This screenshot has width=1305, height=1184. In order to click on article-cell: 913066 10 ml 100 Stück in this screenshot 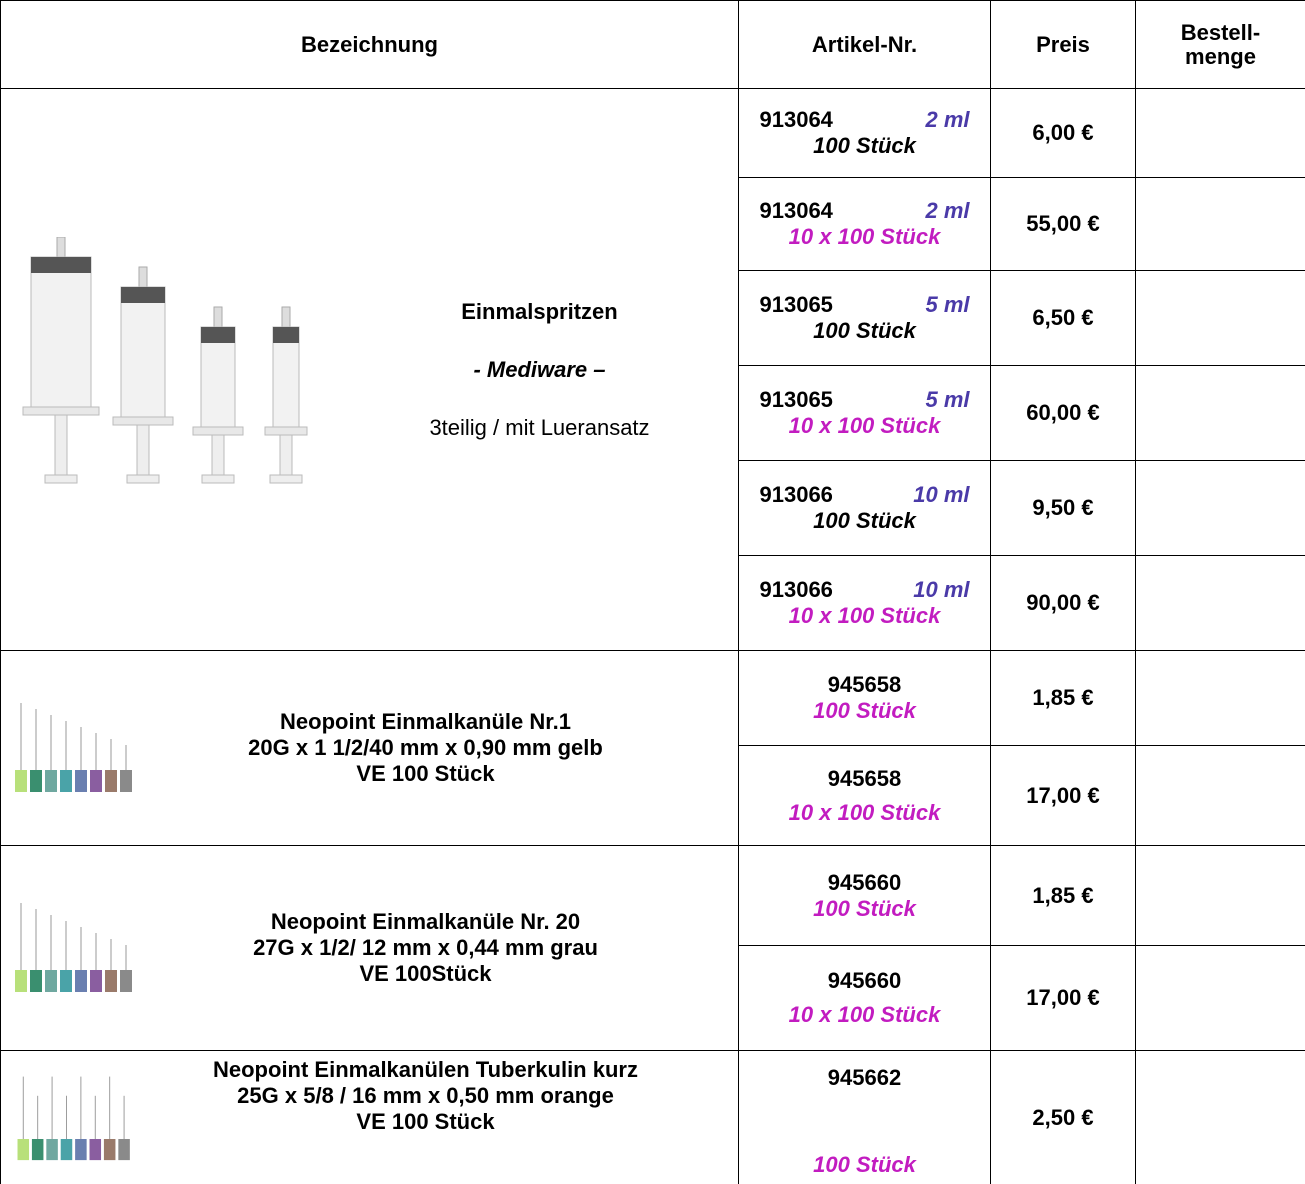, I will do `click(864, 508)`.